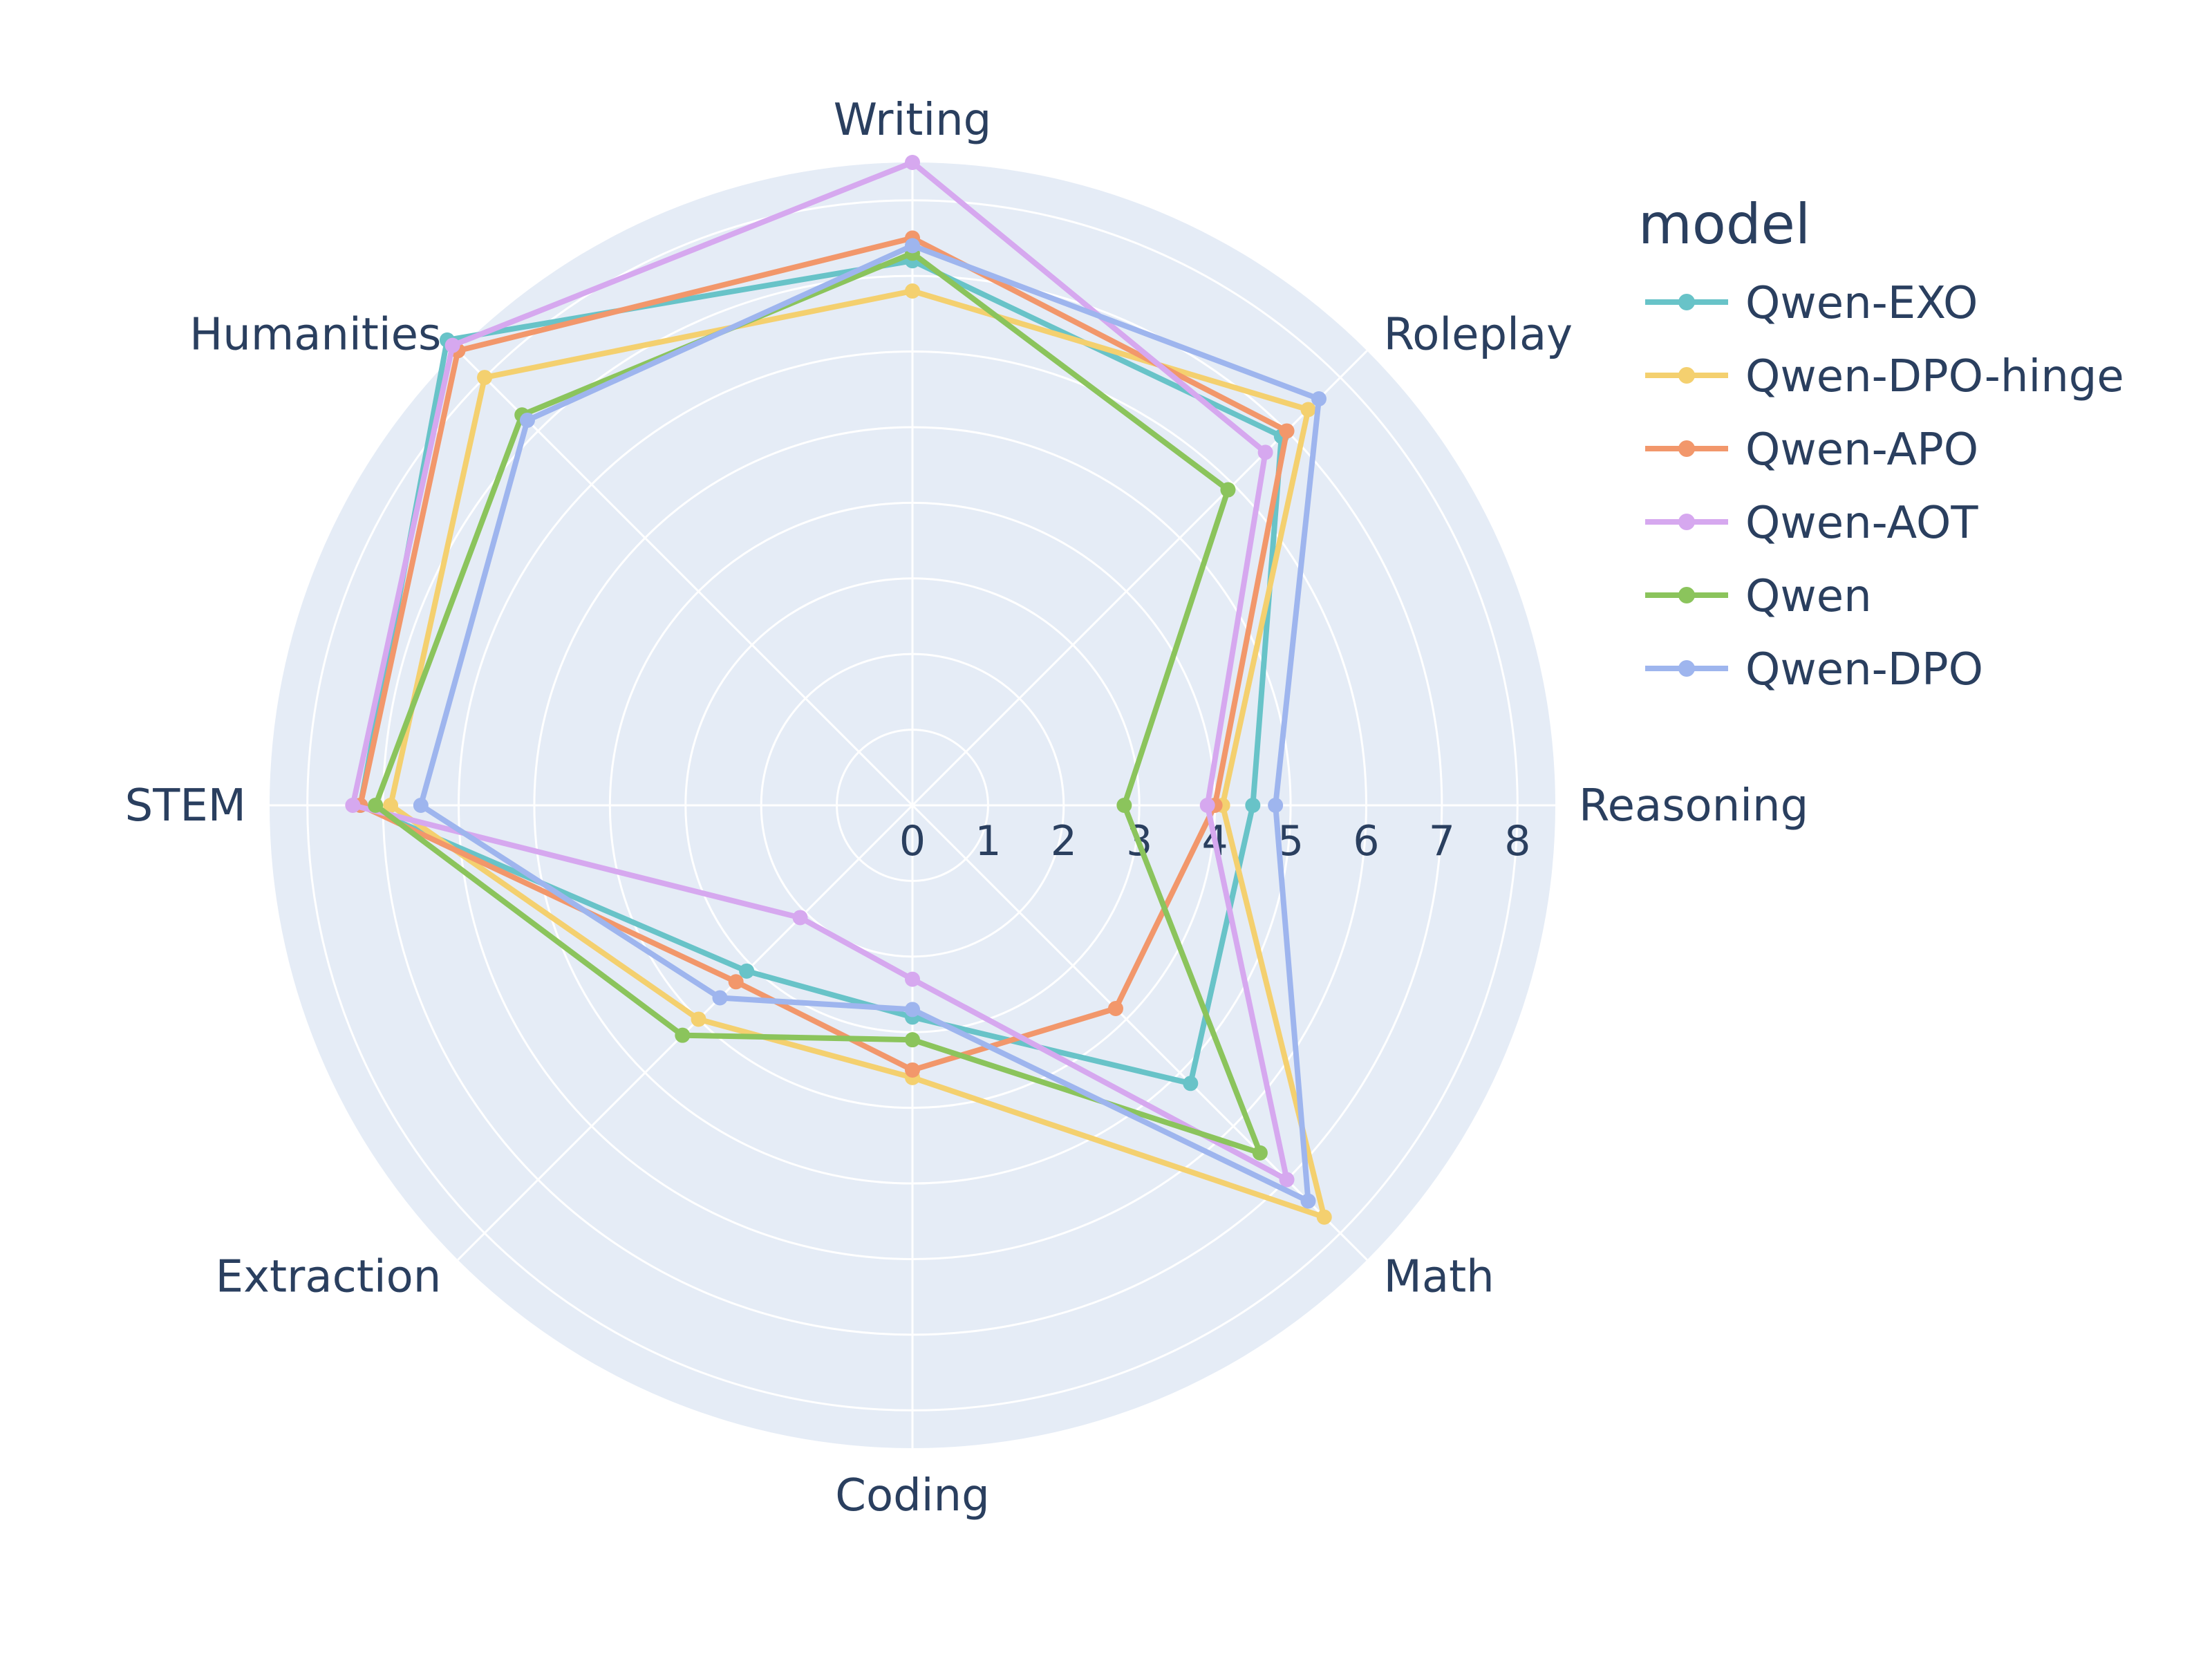 This screenshot has width=2212, height=1659. Describe the element at coordinates (1308, 1201) in the screenshot. I see `data-point-qwen-dpo-math` at that location.